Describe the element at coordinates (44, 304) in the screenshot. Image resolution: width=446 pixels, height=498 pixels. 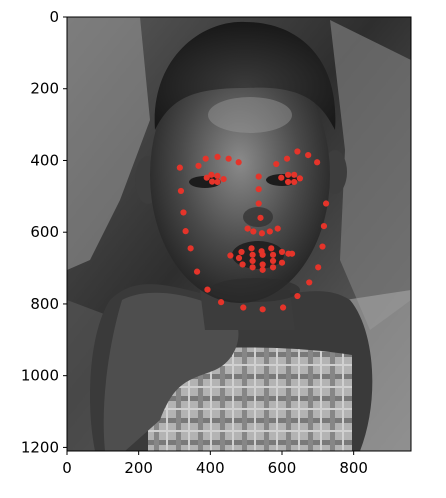
I see `y-tick-label: 800` at that location.